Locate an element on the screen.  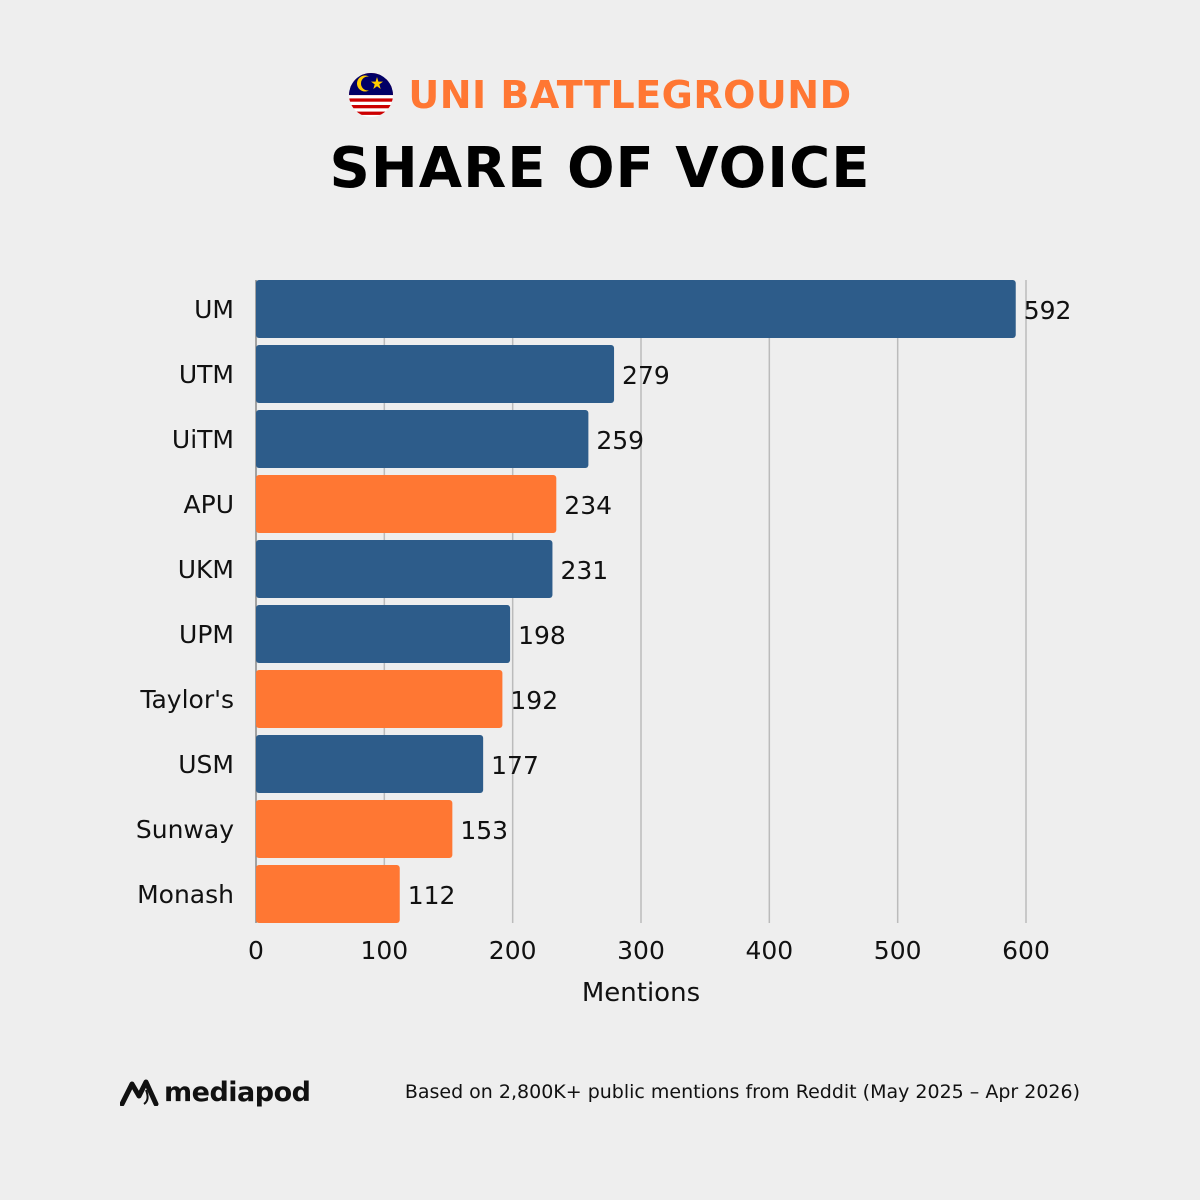
category-label: UiTM is located at coordinates (203, 439).